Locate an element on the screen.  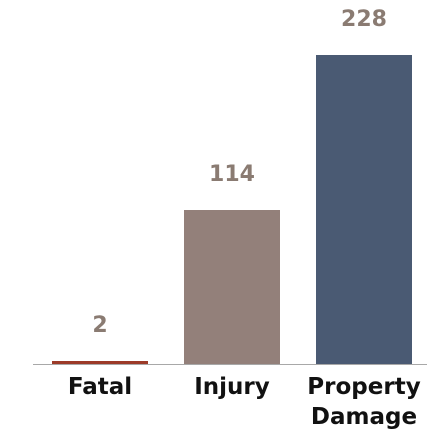
value-label: 228 is located at coordinates (364, 19).